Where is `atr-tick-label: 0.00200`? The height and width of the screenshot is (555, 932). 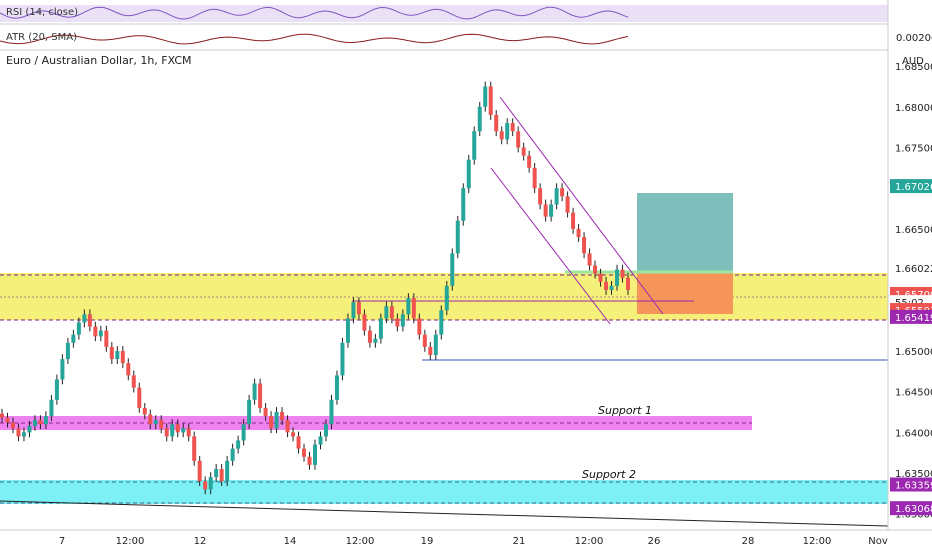
atr-tick-label: 0.00200 is located at coordinates (914, 38).